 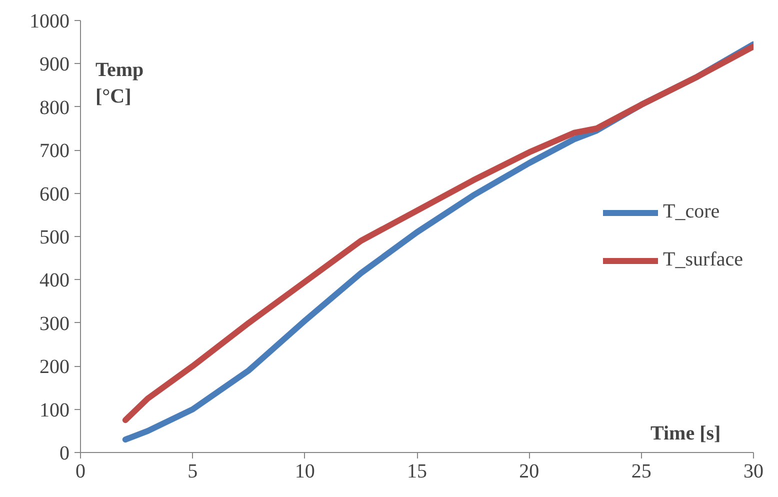 I want to click on x-tick-label: 10, so click(x=304, y=471).